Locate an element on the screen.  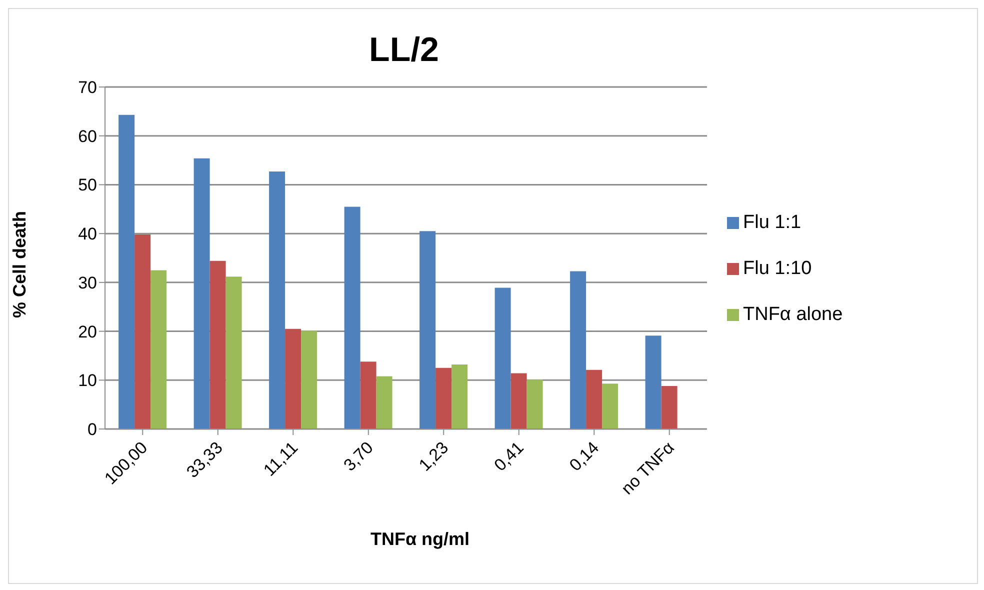
x-tick-label: 0,41 is located at coordinates (509, 456).